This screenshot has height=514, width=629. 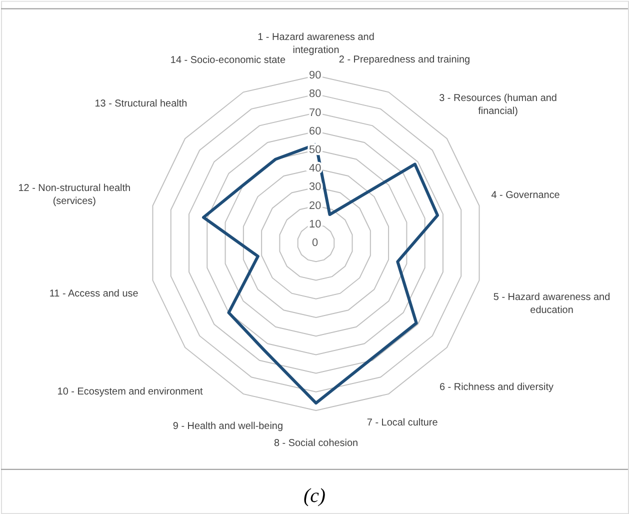 I want to click on spoke-label: 12 - Non-structural health (services), so click(x=74, y=194).